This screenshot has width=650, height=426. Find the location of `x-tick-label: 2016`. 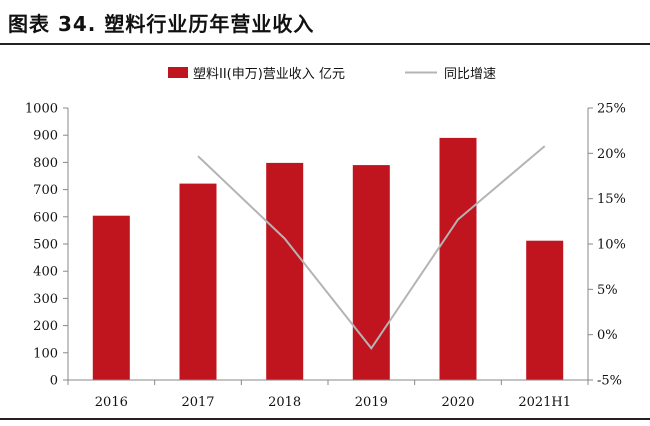

x-tick-label: 2016 is located at coordinates (111, 402).